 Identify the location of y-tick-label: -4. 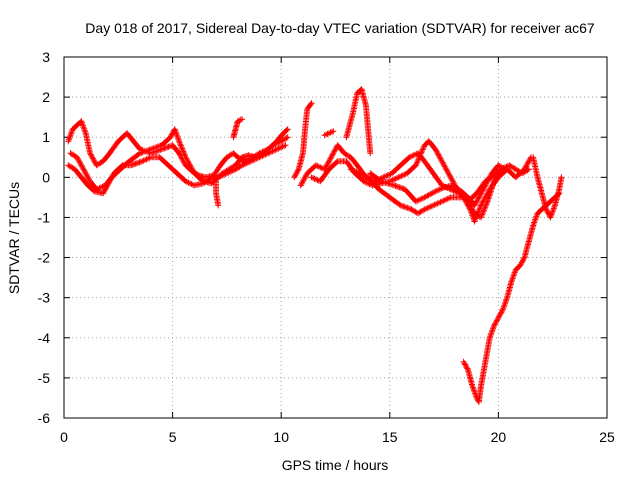
(44, 338).